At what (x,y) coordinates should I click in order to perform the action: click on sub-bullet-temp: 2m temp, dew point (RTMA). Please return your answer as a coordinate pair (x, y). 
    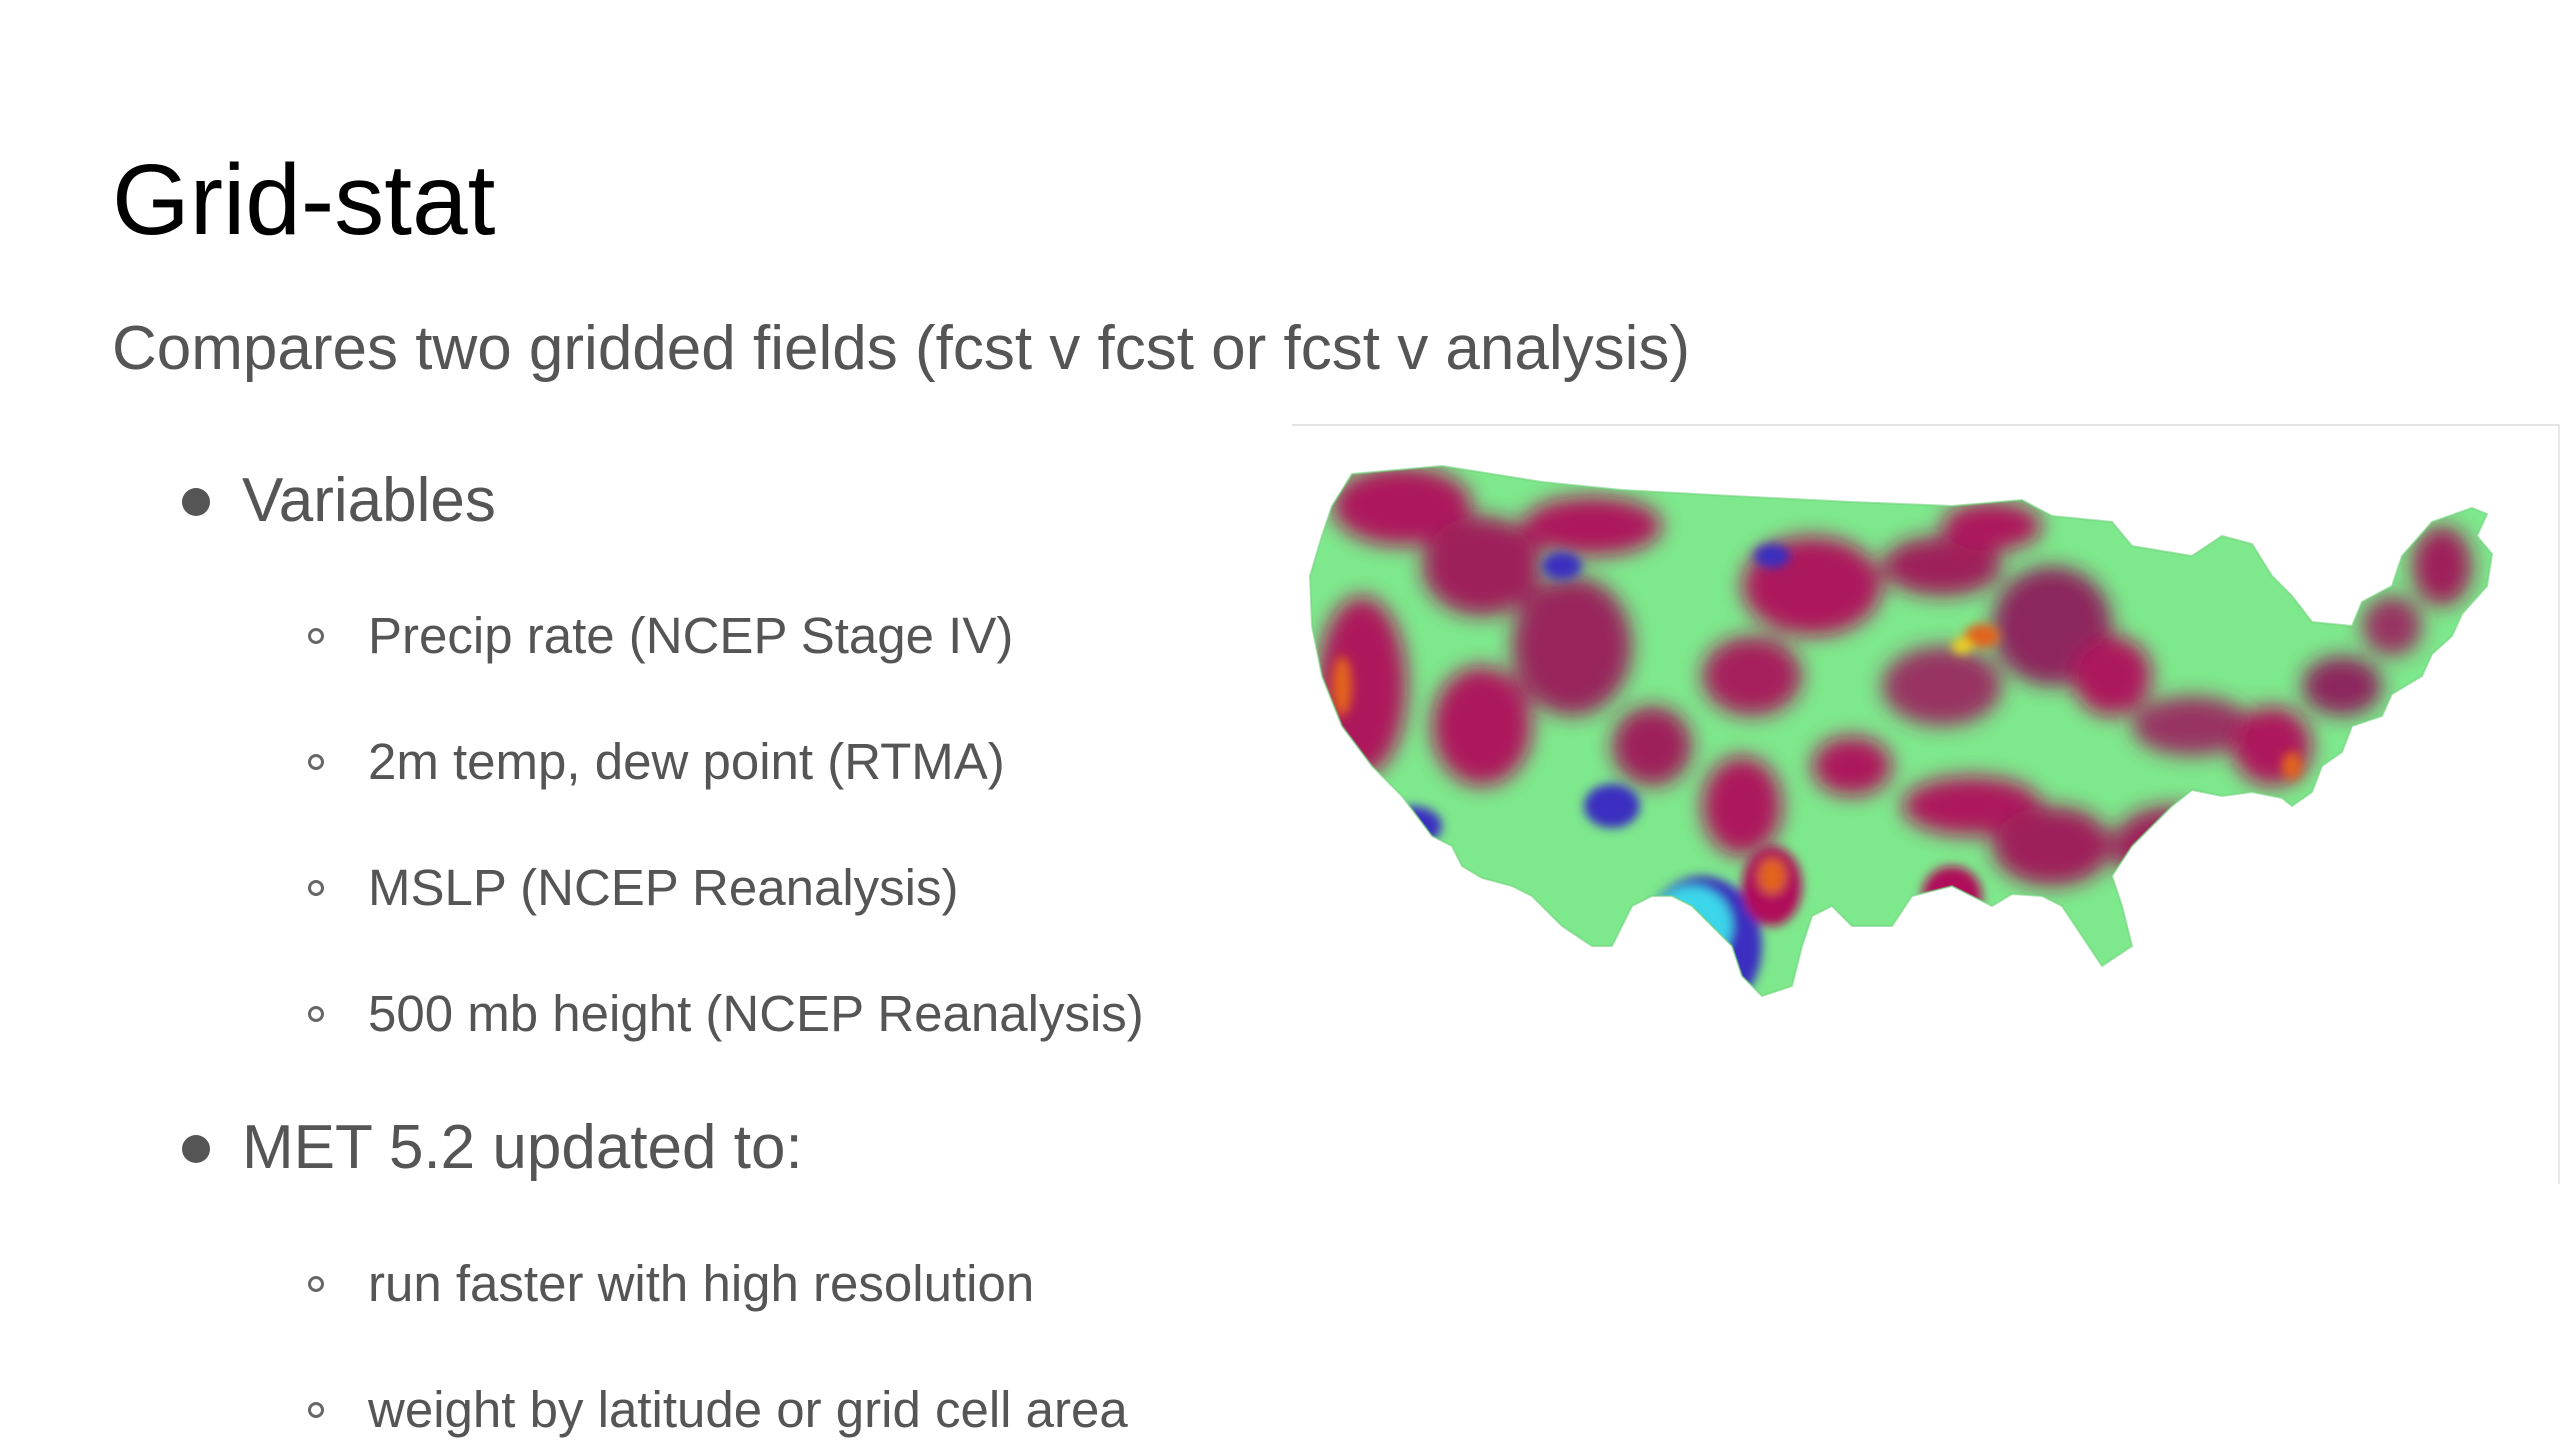
    Looking at the image, I should click on (686, 761).